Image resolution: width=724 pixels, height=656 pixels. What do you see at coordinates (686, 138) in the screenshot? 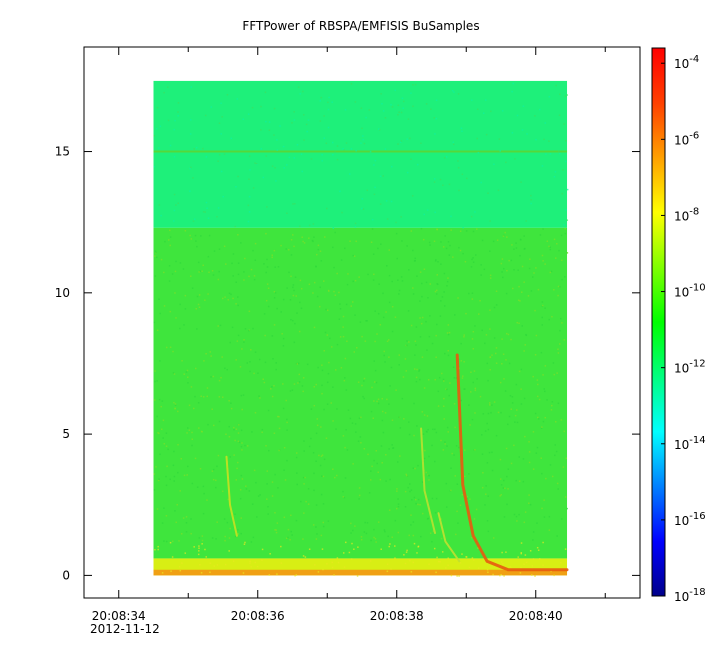
I see `colorbar-tick-label: 10⁻⁶` at bounding box center [686, 138].